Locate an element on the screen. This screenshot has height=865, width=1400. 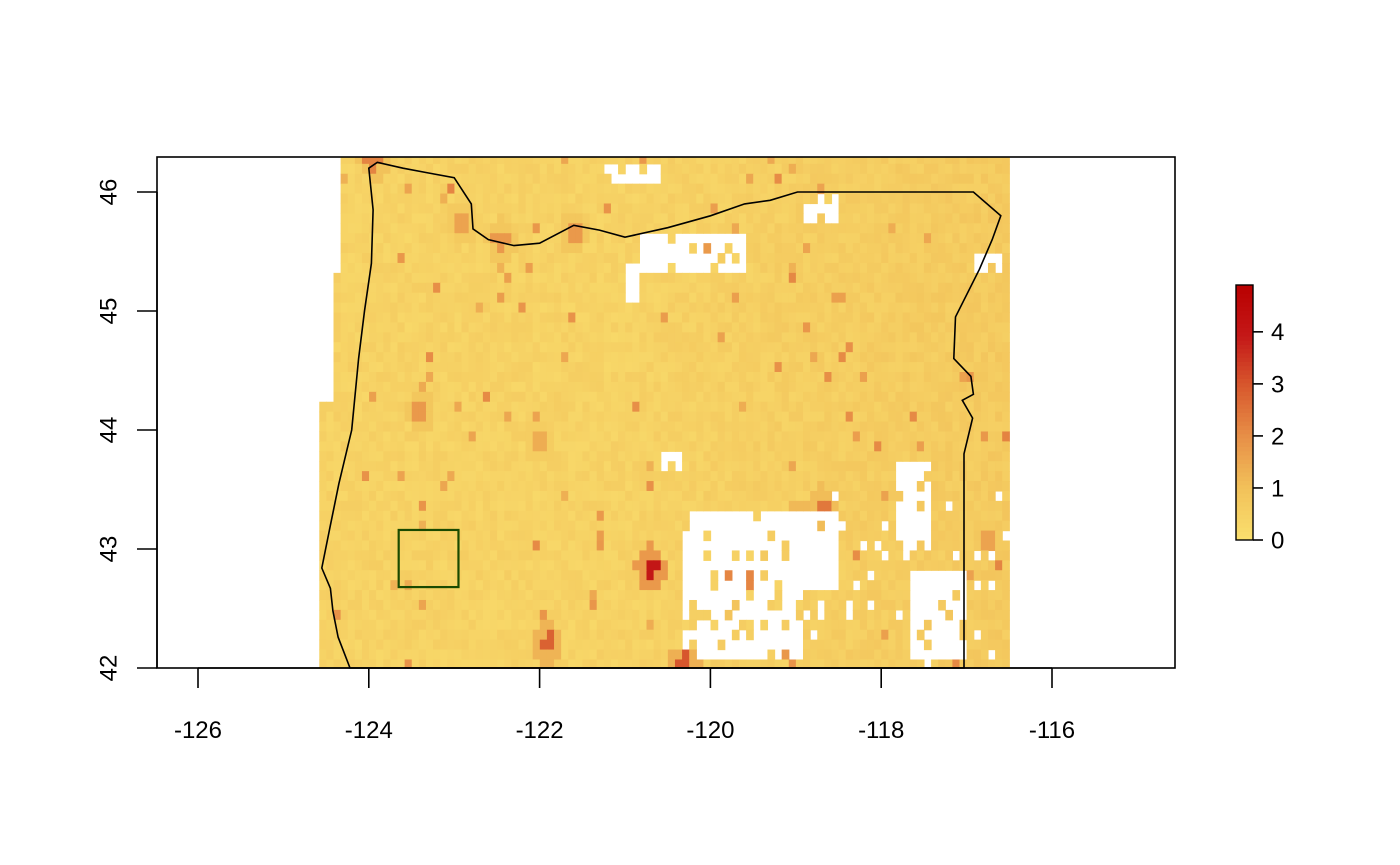
colorbar-segment is located at coordinates (1244, 300).